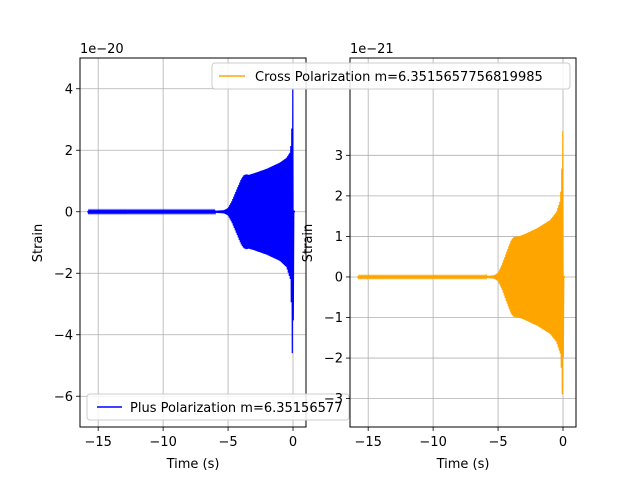 The height and width of the screenshot is (480, 640). I want to click on cross-x-axis-label: Time (s), so click(463, 464).